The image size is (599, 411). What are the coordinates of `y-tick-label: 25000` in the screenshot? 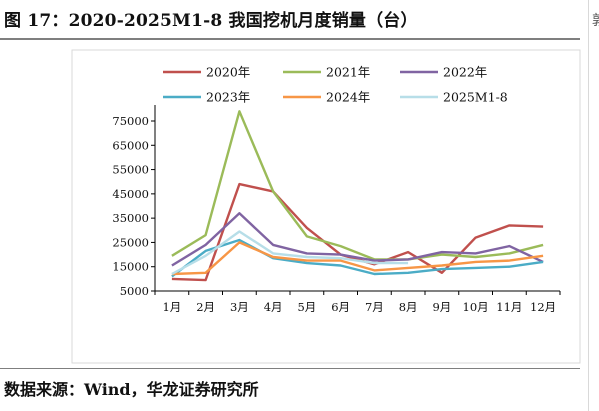 It's located at (130, 242).